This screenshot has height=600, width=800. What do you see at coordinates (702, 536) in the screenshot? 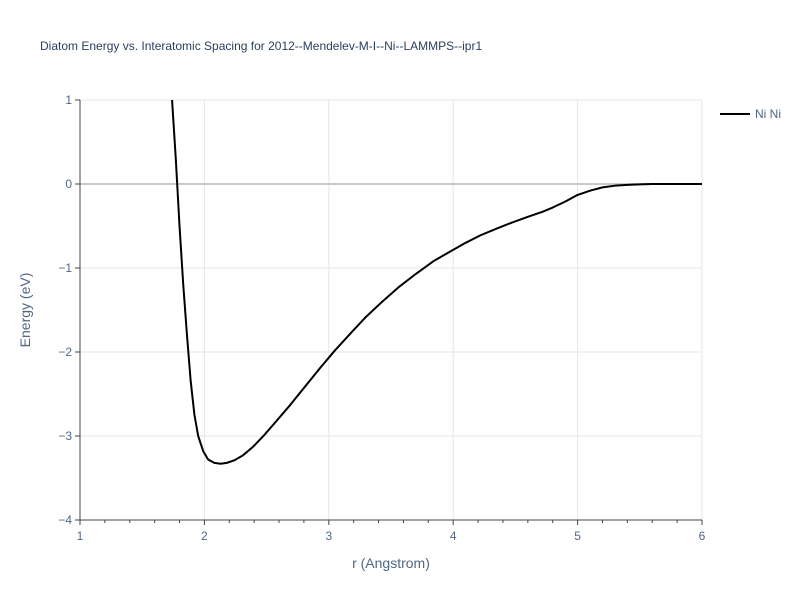
I see `x-tick-label: 6` at bounding box center [702, 536].